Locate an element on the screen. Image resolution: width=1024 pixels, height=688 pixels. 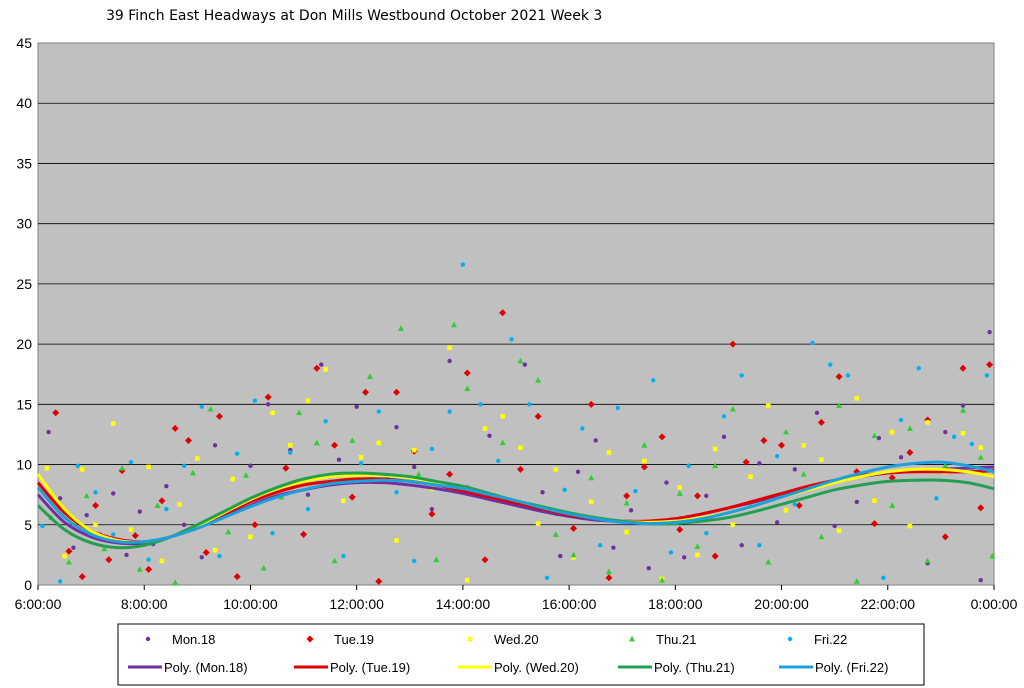
legend-marker is located at coordinates (790, 639).